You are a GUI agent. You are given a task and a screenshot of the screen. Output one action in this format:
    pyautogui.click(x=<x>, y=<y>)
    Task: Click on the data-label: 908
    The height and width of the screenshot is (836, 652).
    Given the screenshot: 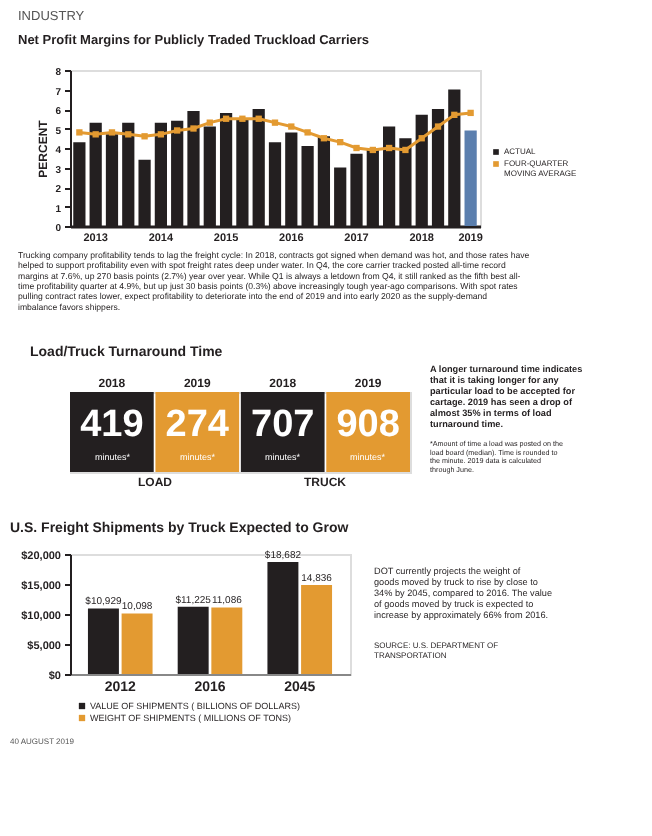 What is the action you would take?
    pyautogui.click(x=368, y=425)
    